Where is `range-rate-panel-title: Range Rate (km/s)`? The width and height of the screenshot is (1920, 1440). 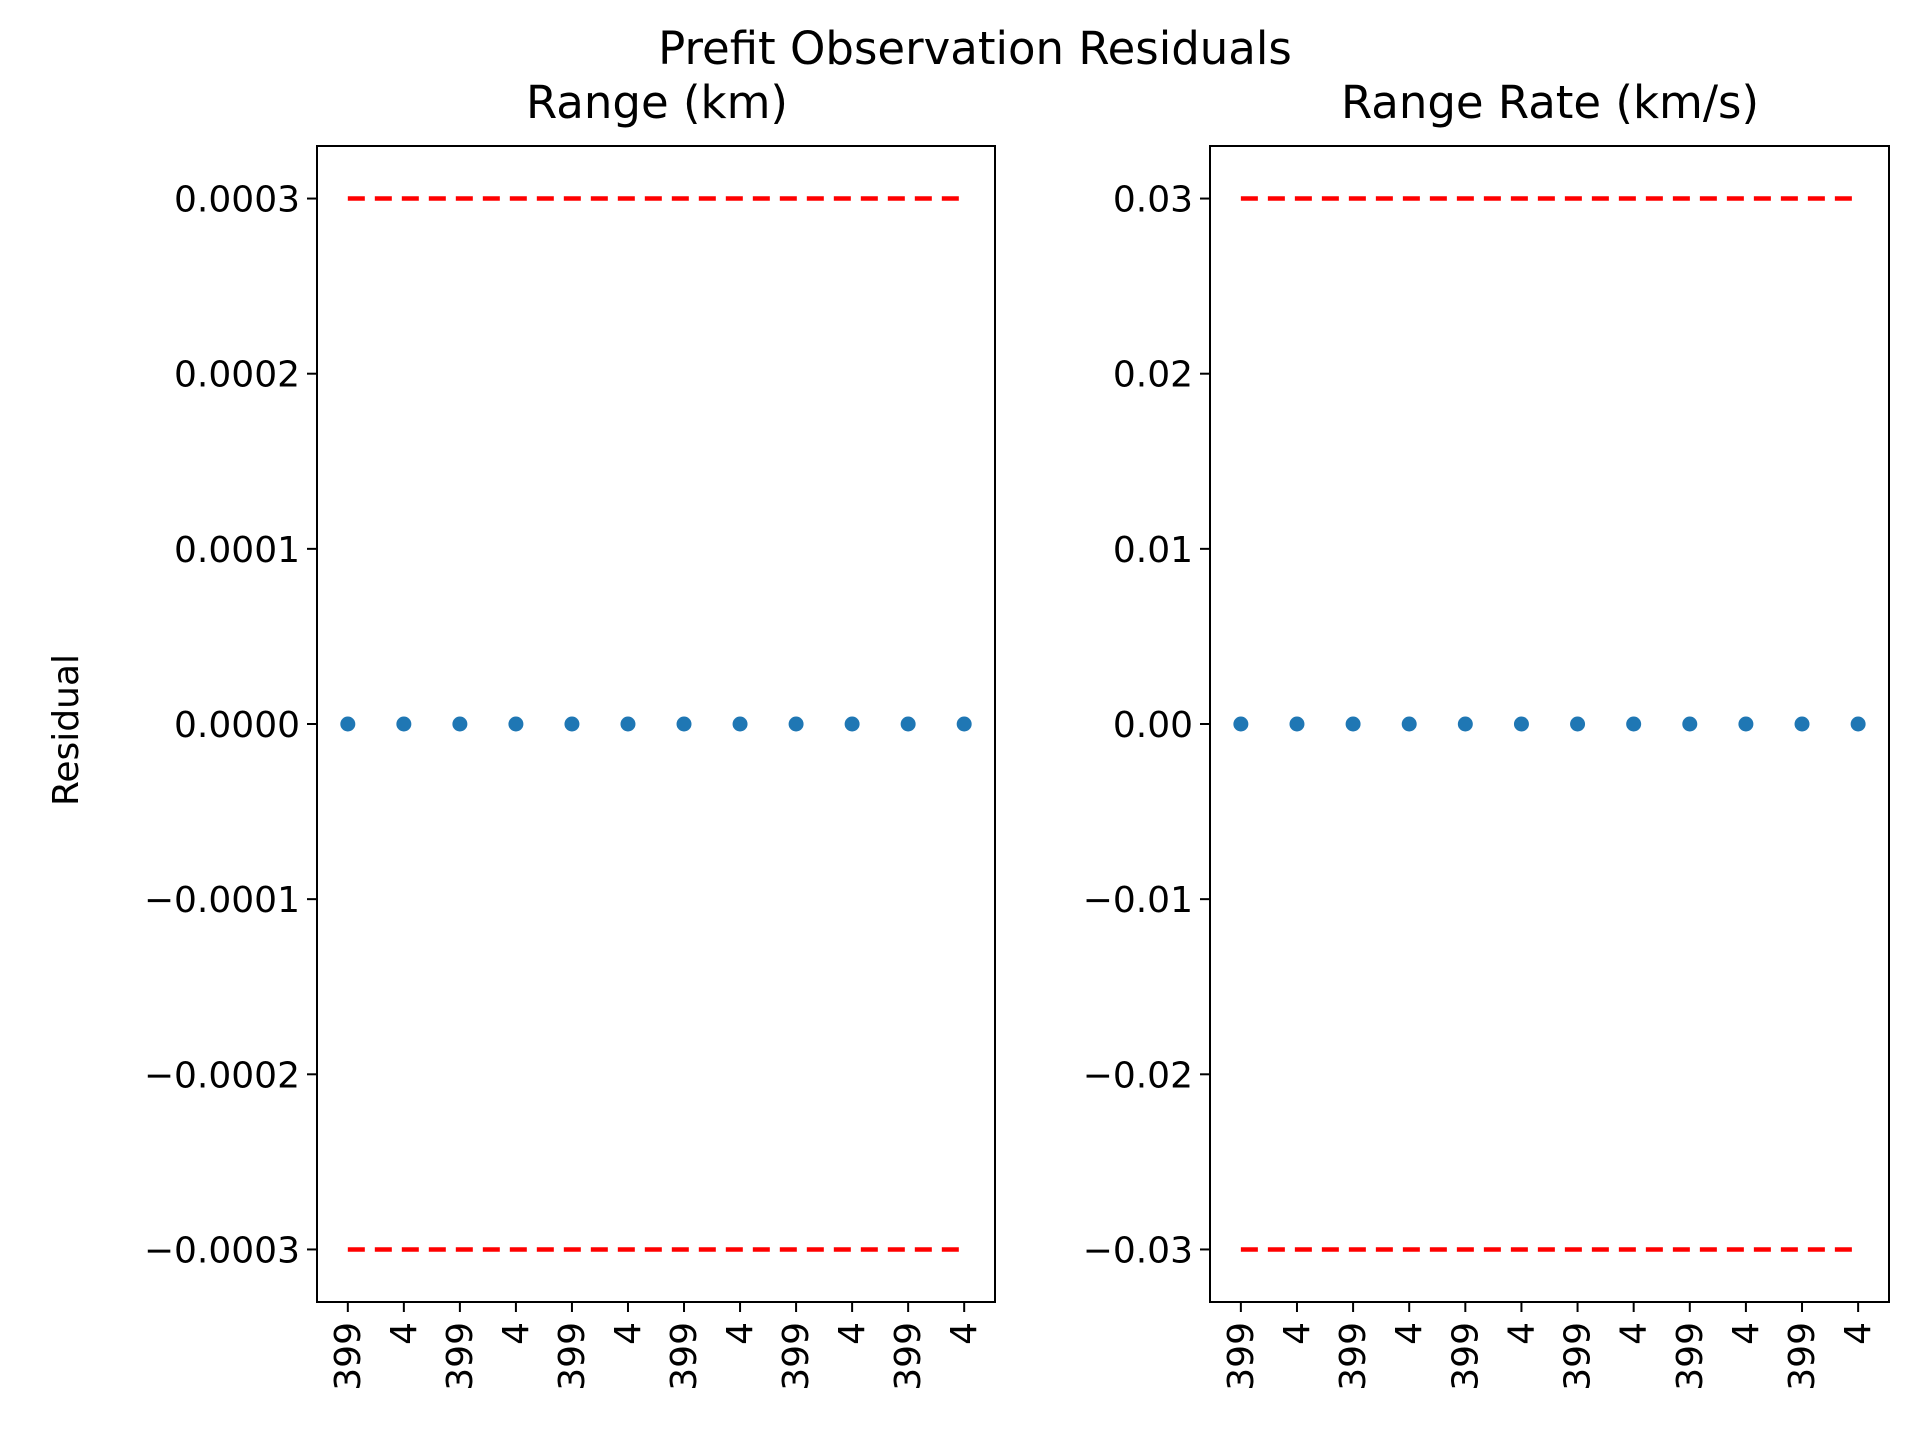
range-rate-panel-title: Range Rate (km/s) is located at coordinates (1550, 102).